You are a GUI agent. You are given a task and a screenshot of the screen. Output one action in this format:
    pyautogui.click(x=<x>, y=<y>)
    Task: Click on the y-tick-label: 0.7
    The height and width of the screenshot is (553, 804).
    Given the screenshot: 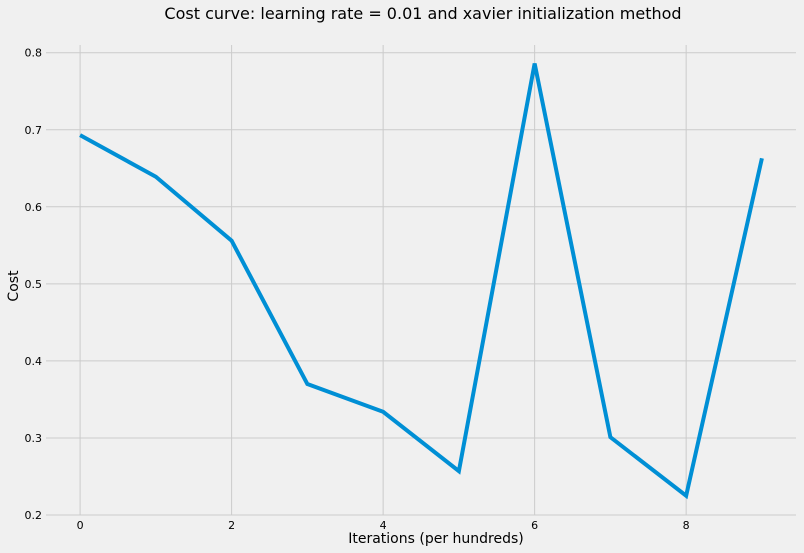 What is the action you would take?
    pyautogui.click(x=34, y=130)
    